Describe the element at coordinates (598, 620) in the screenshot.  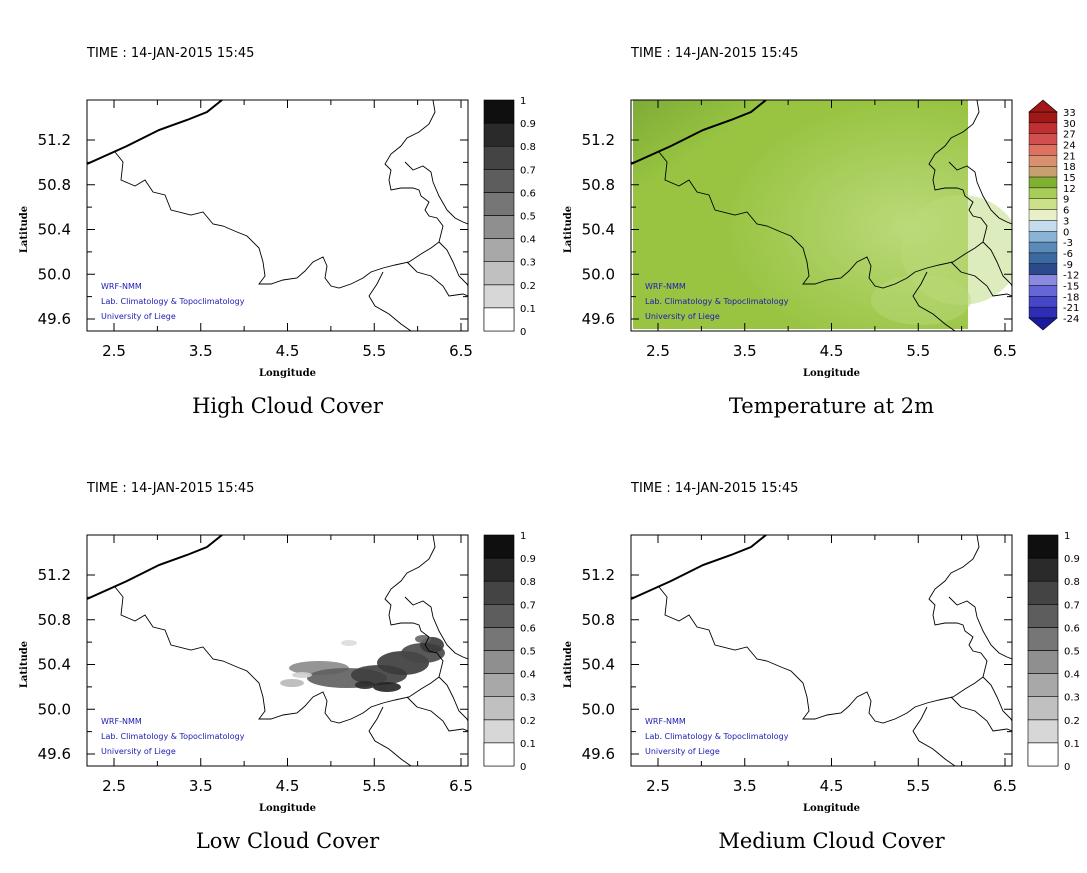
I see `y-tick-label: 50.8` at that location.